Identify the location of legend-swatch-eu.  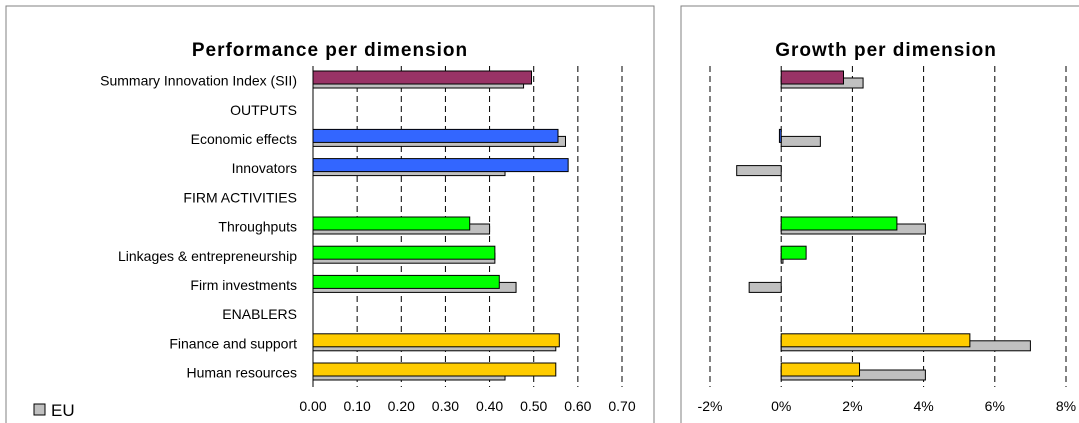
(39, 409).